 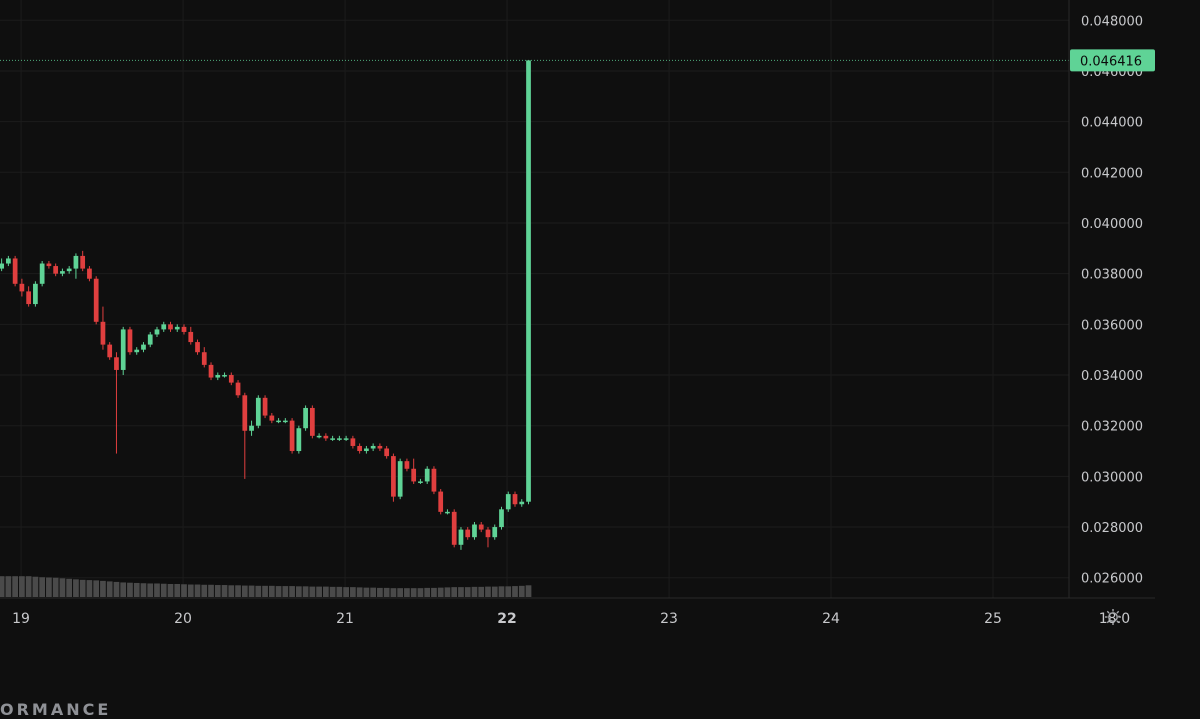 I want to click on time-axis: 19 20 21 22 23 24 25 18:0, so click(x=571, y=619).